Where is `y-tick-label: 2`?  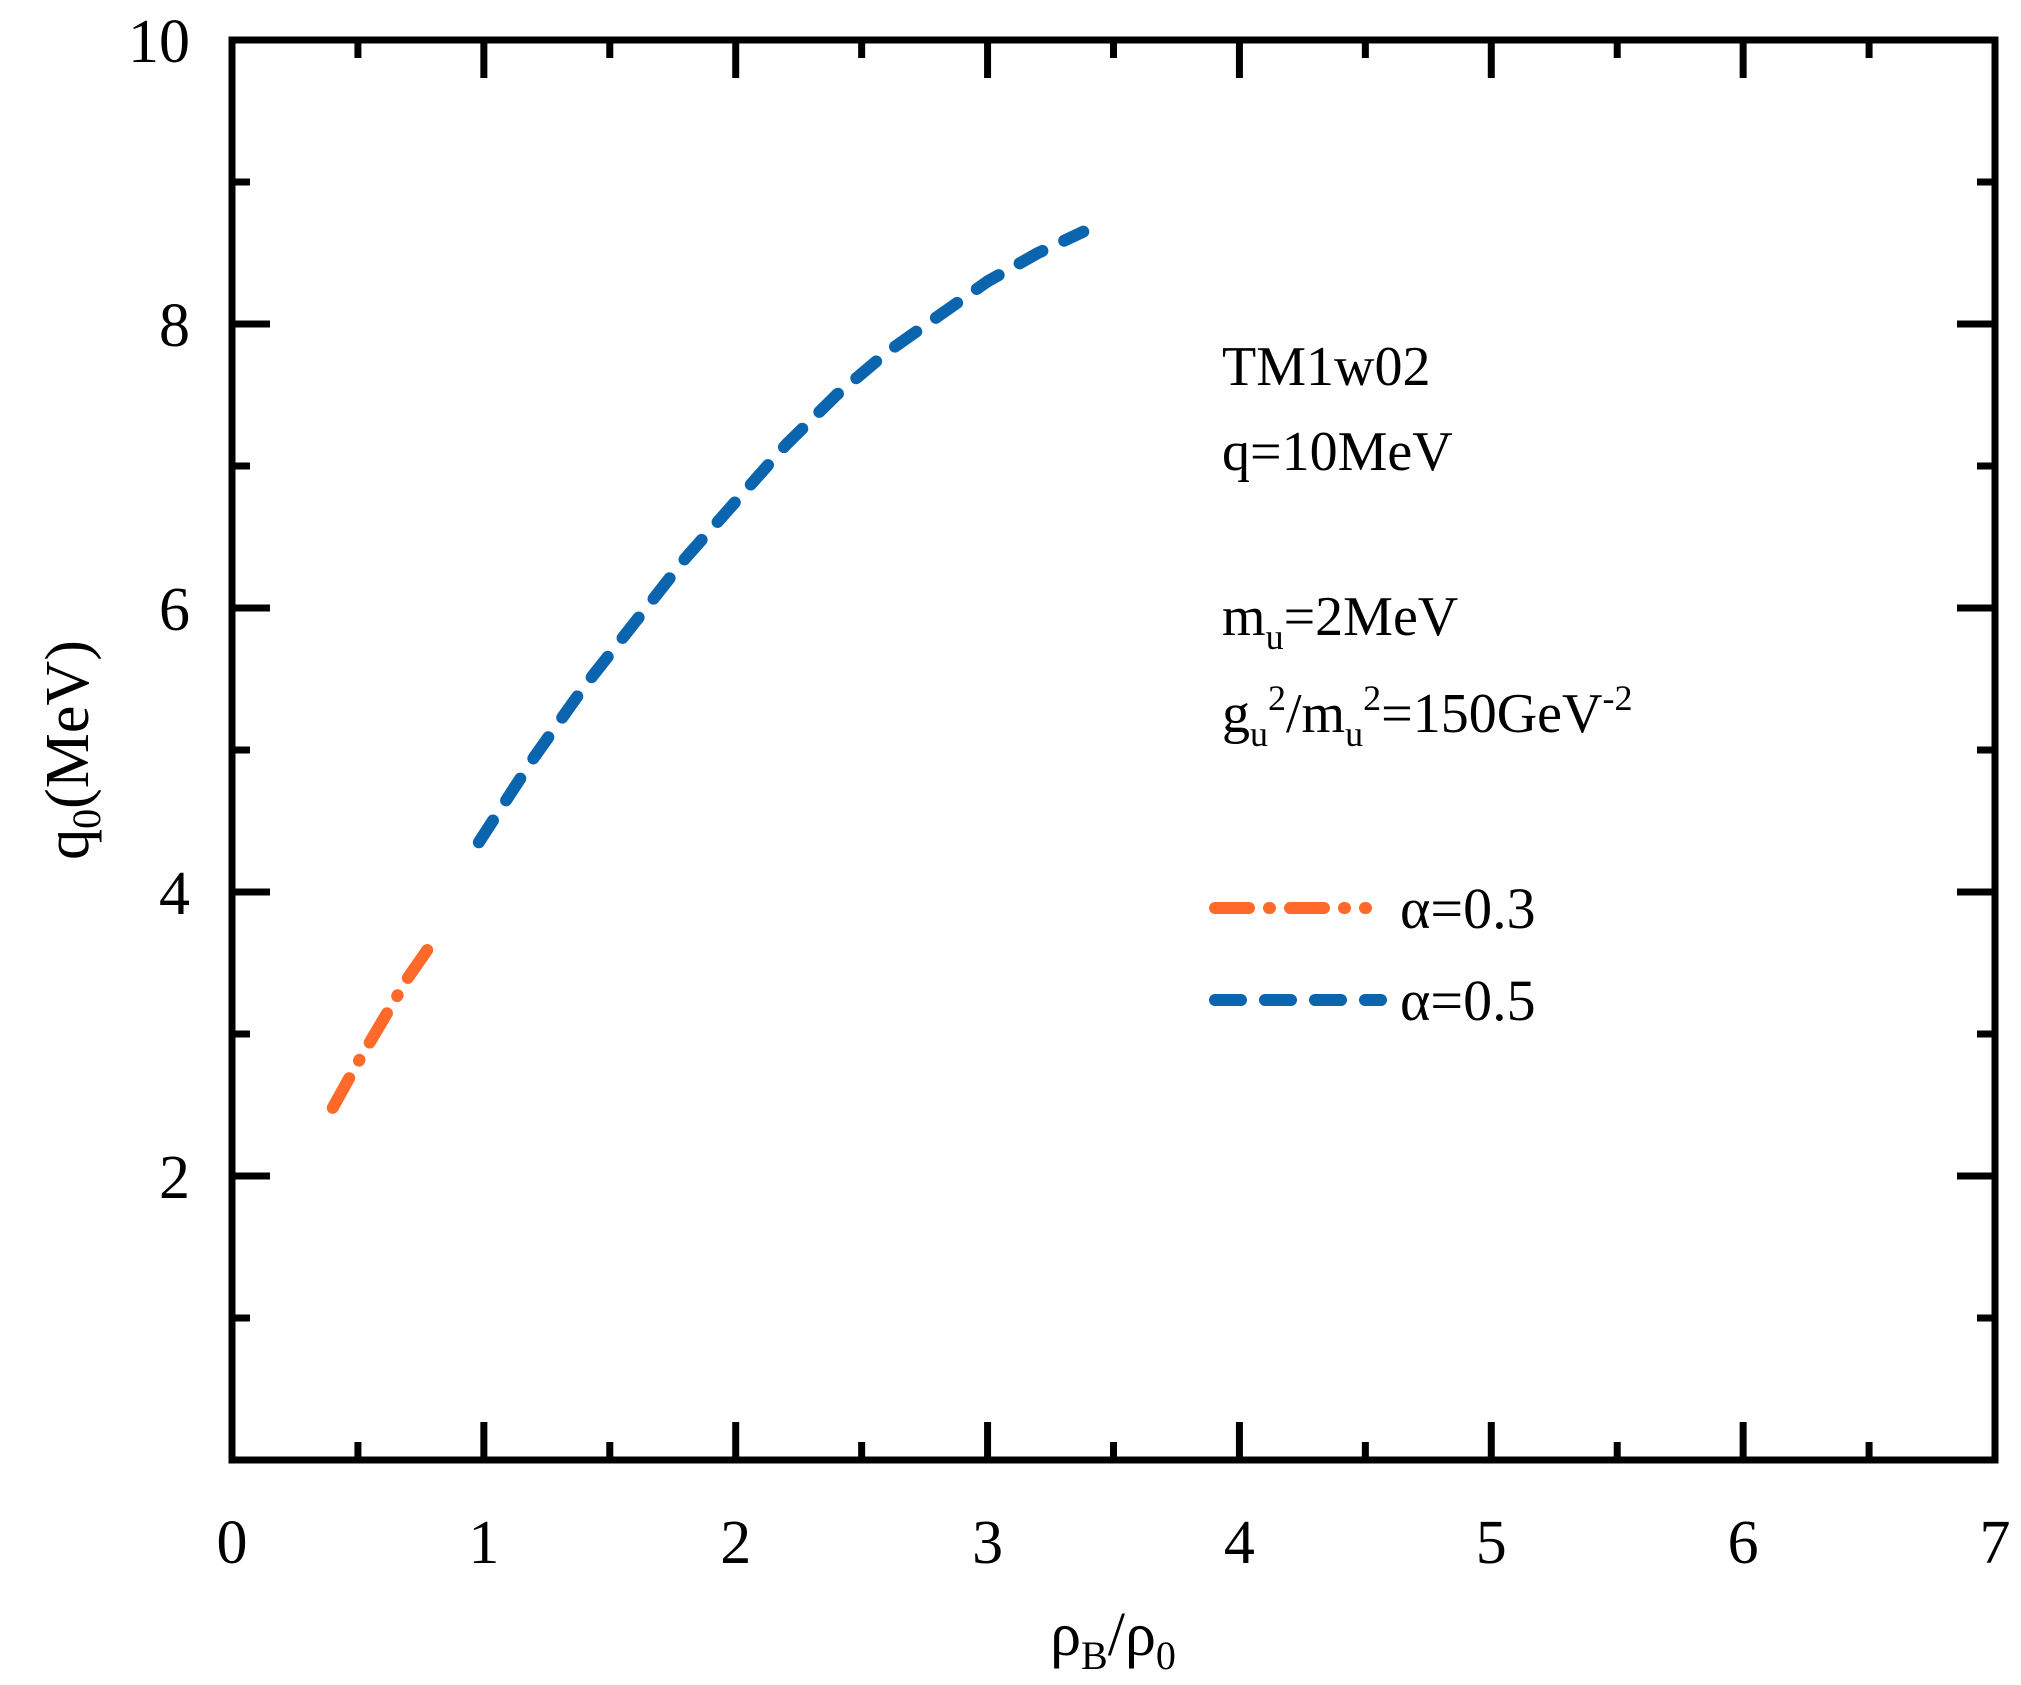
y-tick-label: 2 is located at coordinates (174, 1178).